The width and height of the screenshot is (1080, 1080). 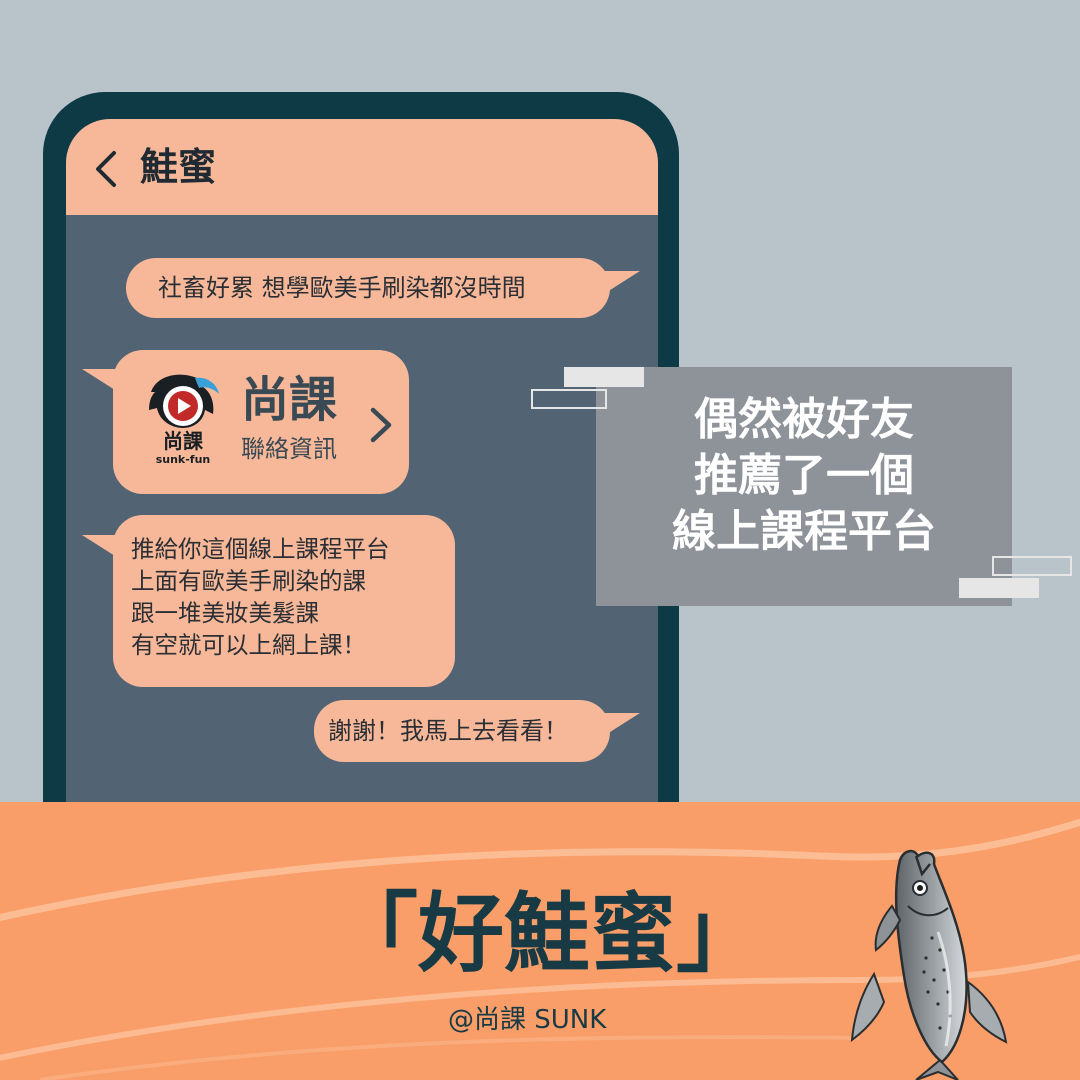 I want to click on contact-name: 鮭蜜, so click(x=178, y=167).